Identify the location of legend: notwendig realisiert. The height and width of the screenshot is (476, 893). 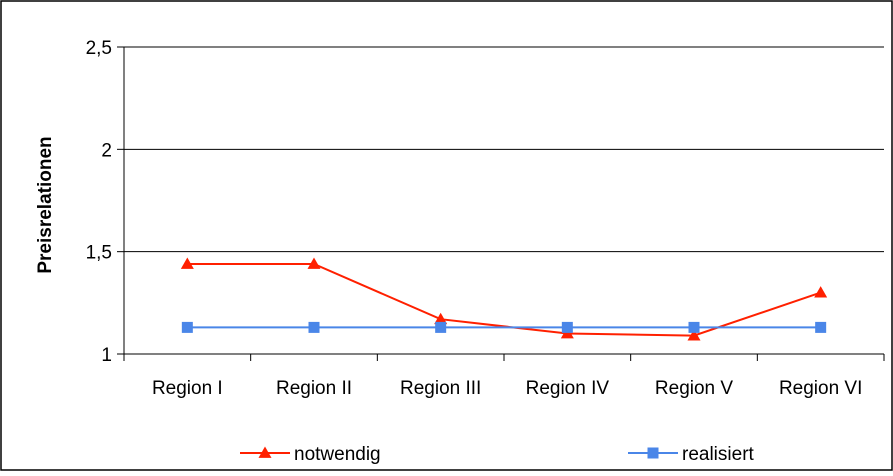
(497, 454).